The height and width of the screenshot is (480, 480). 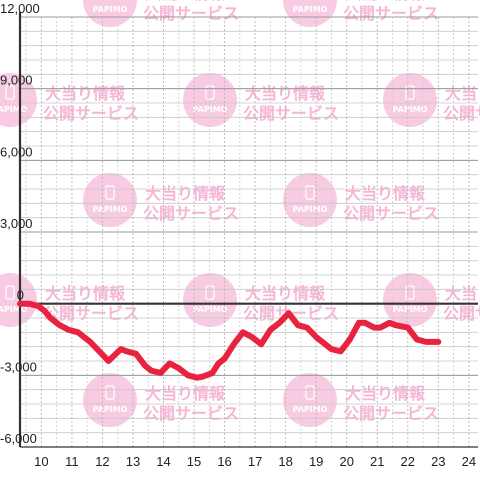 I want to click on x-tick-label: 20, so click(x=346, y=461).